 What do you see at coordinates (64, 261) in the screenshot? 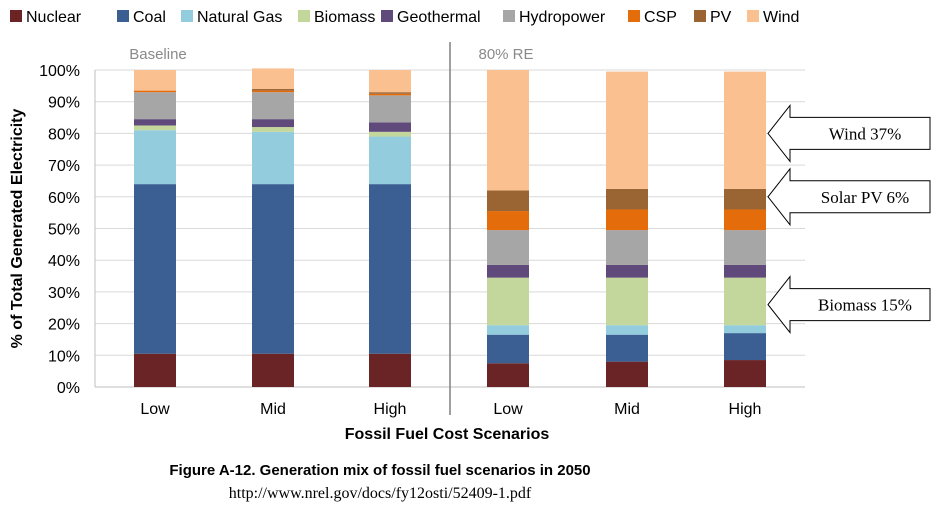
I see `y-tick-label: 40%` at bounding box center [64, 261].